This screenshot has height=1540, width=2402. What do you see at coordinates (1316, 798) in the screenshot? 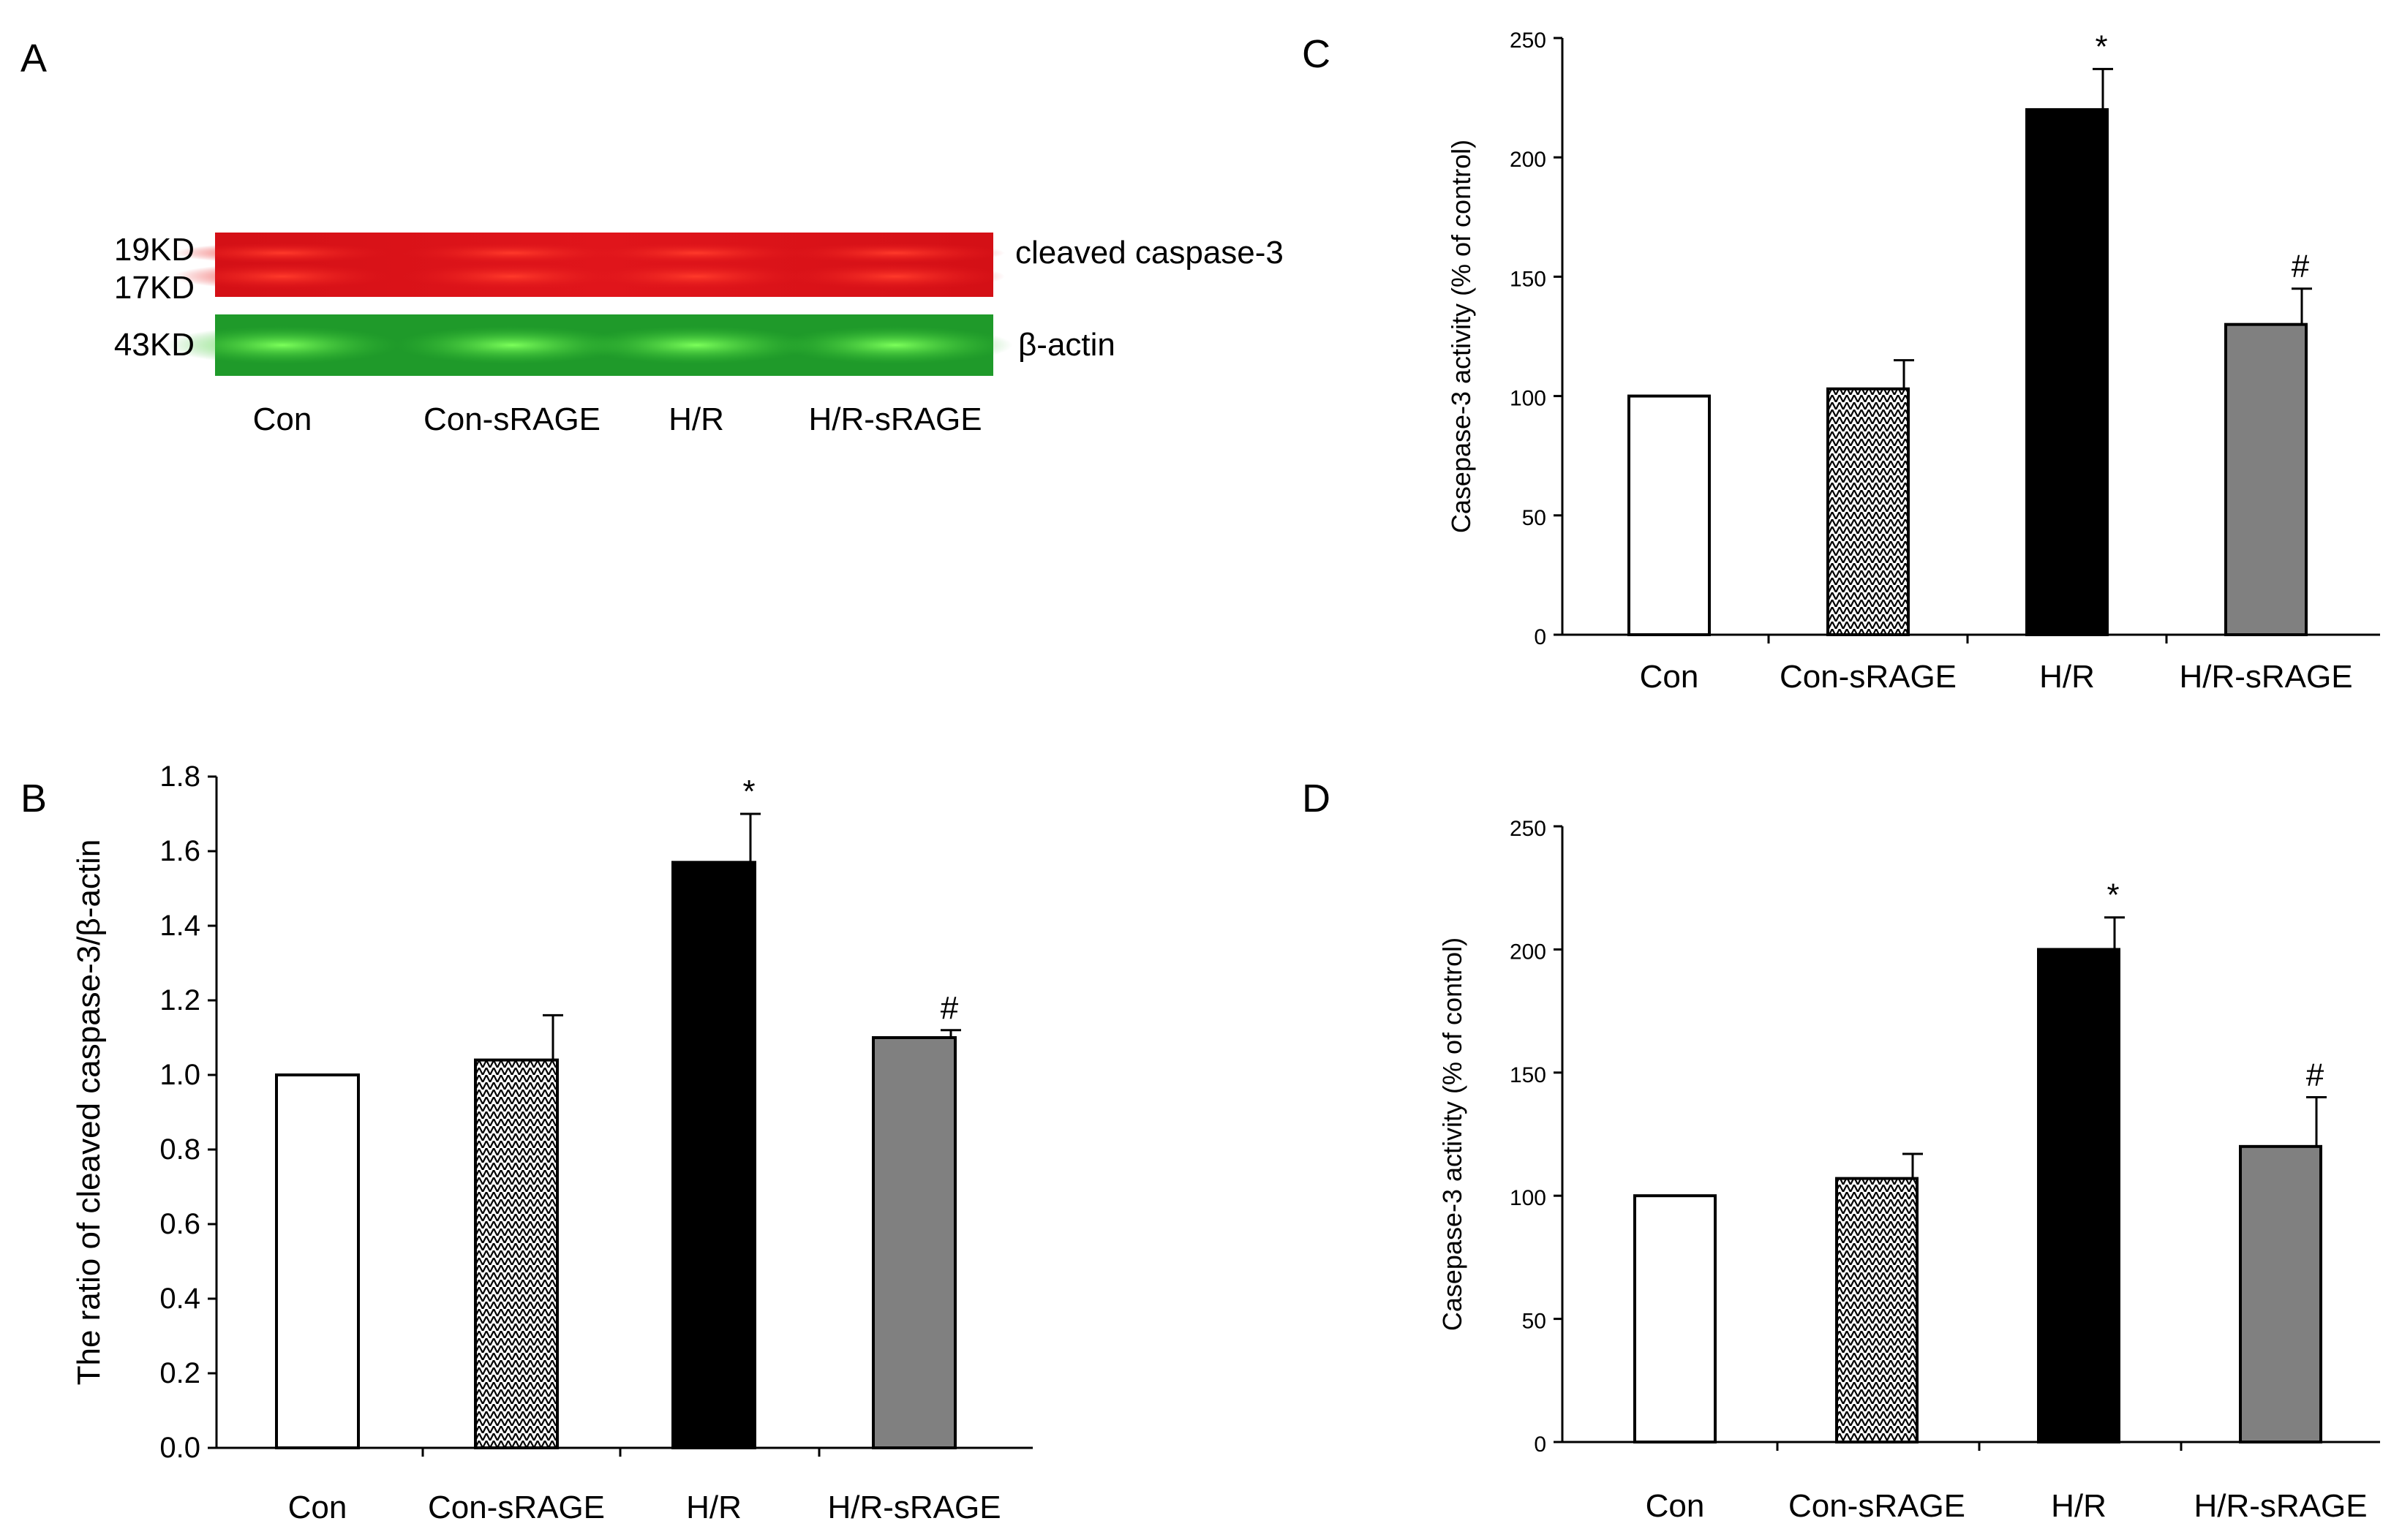
I see `panel-label-d: D` at bounding box center [1316, 798].